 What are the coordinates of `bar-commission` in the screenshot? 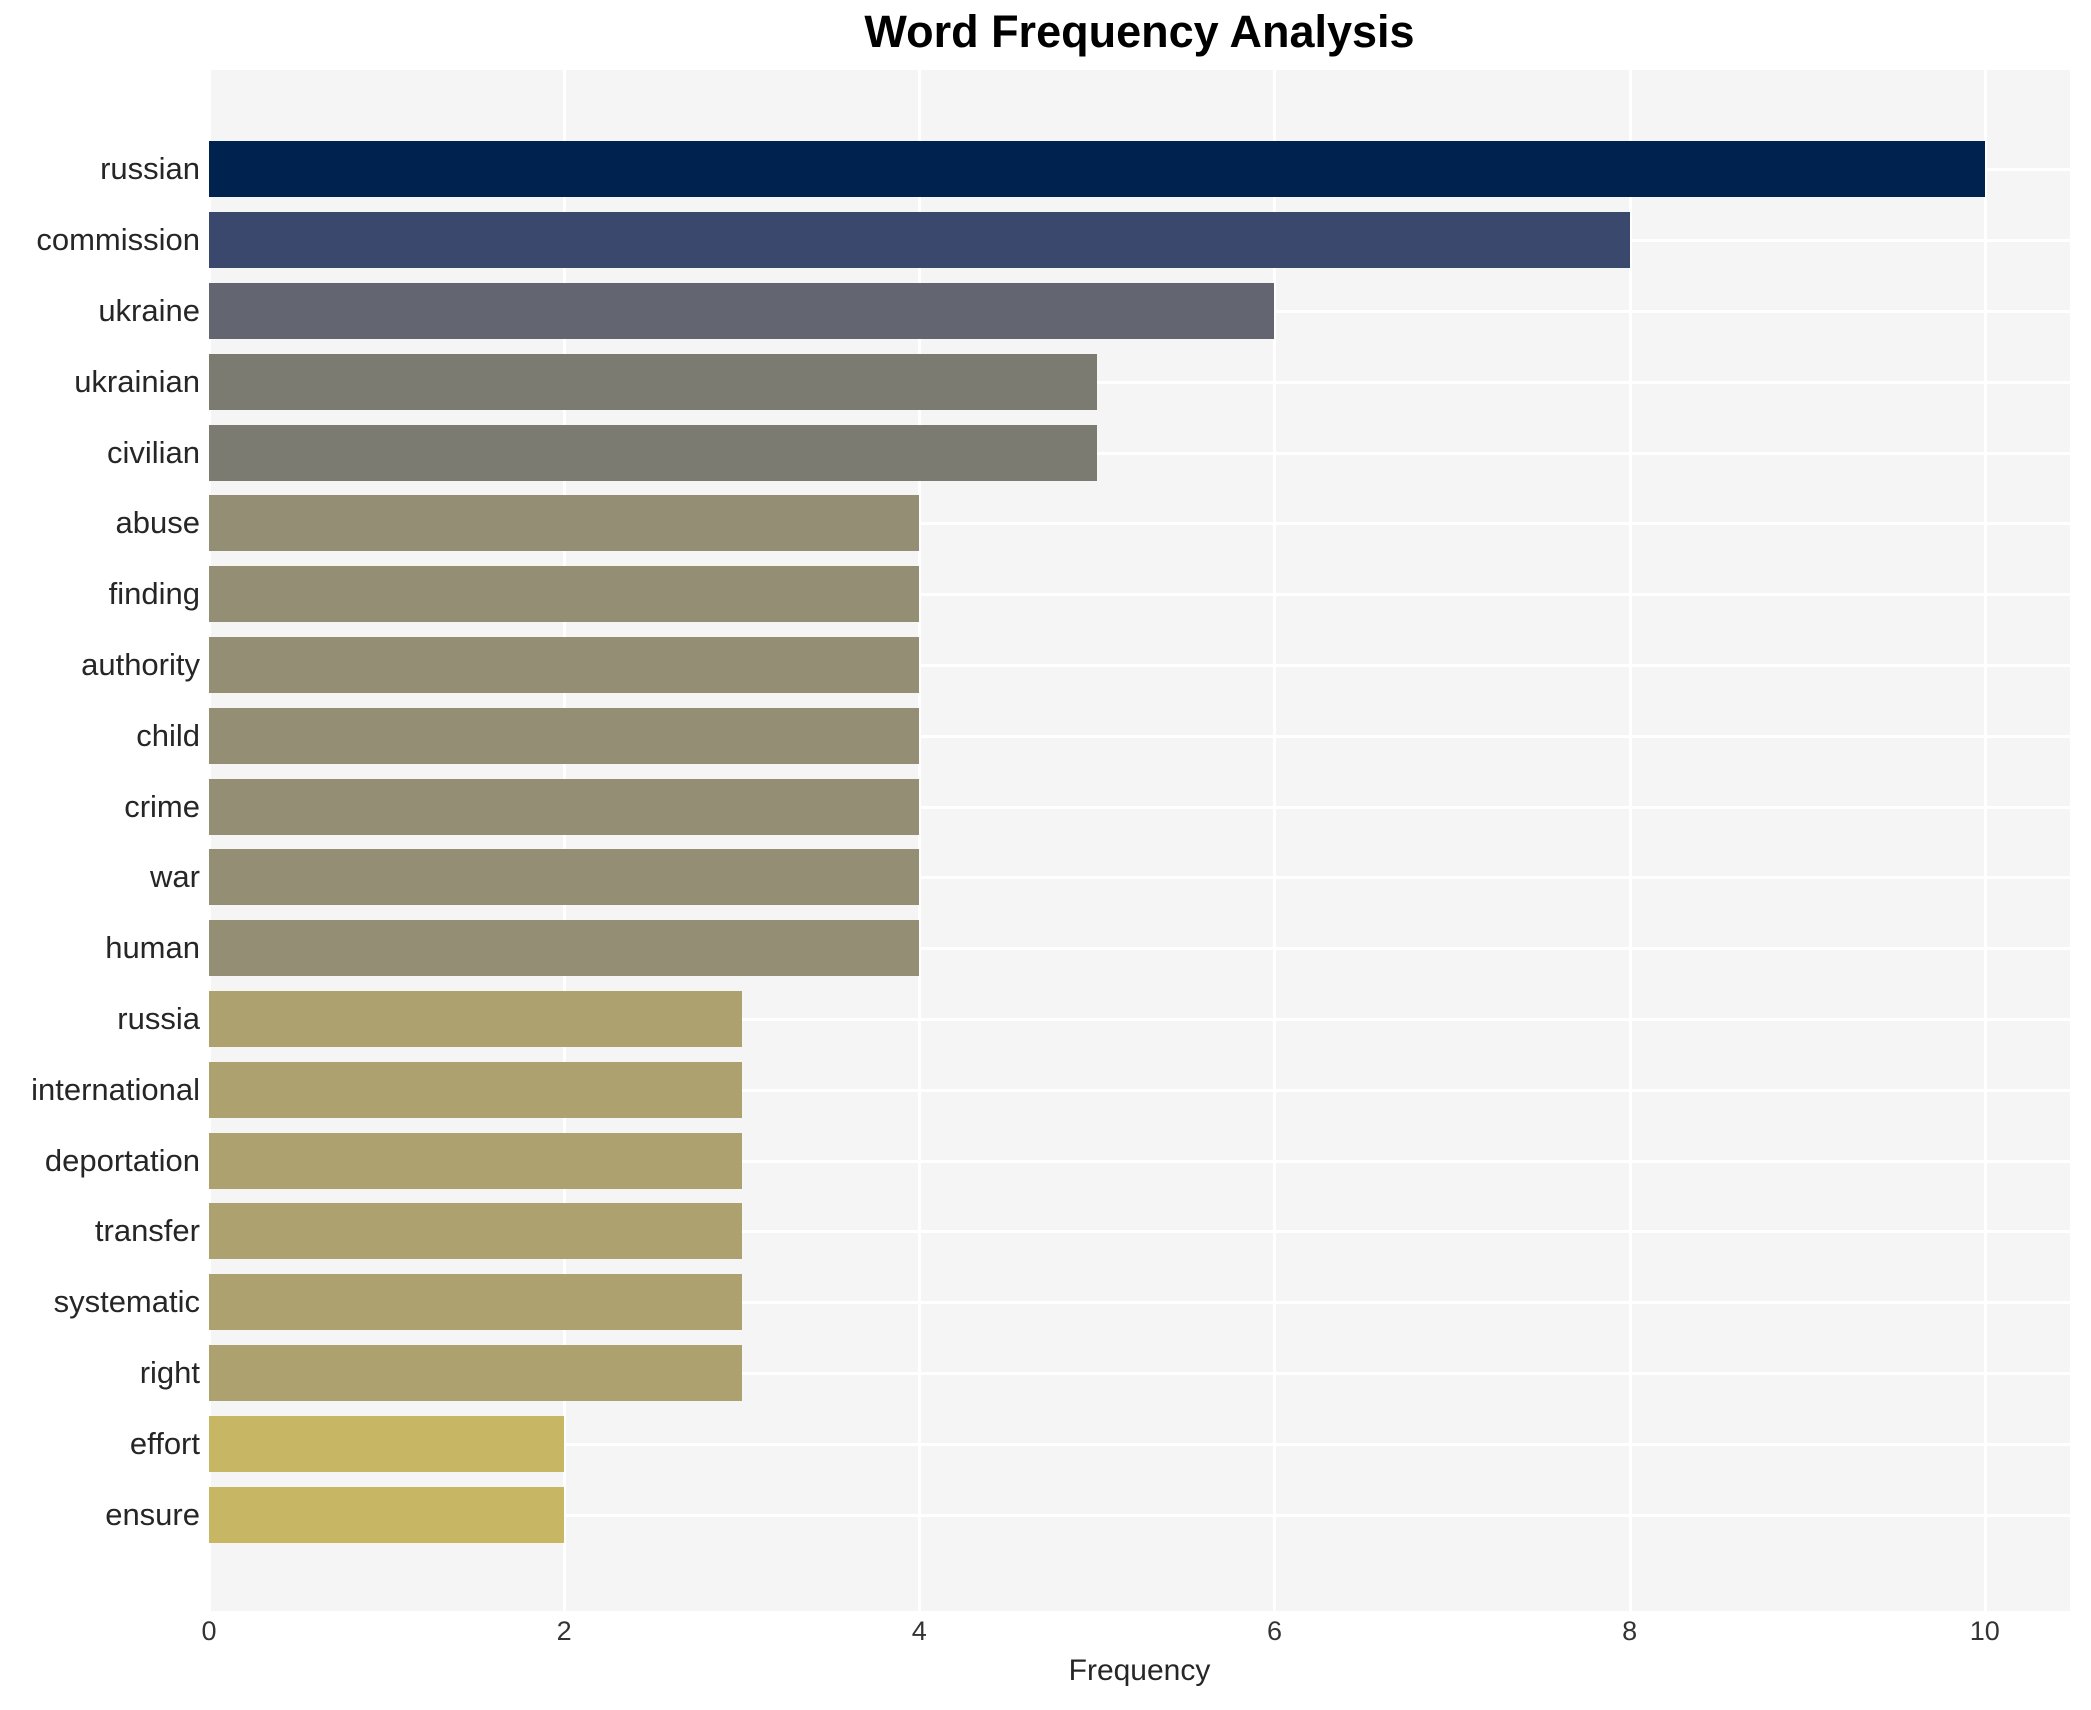 It's located at (919, 240).